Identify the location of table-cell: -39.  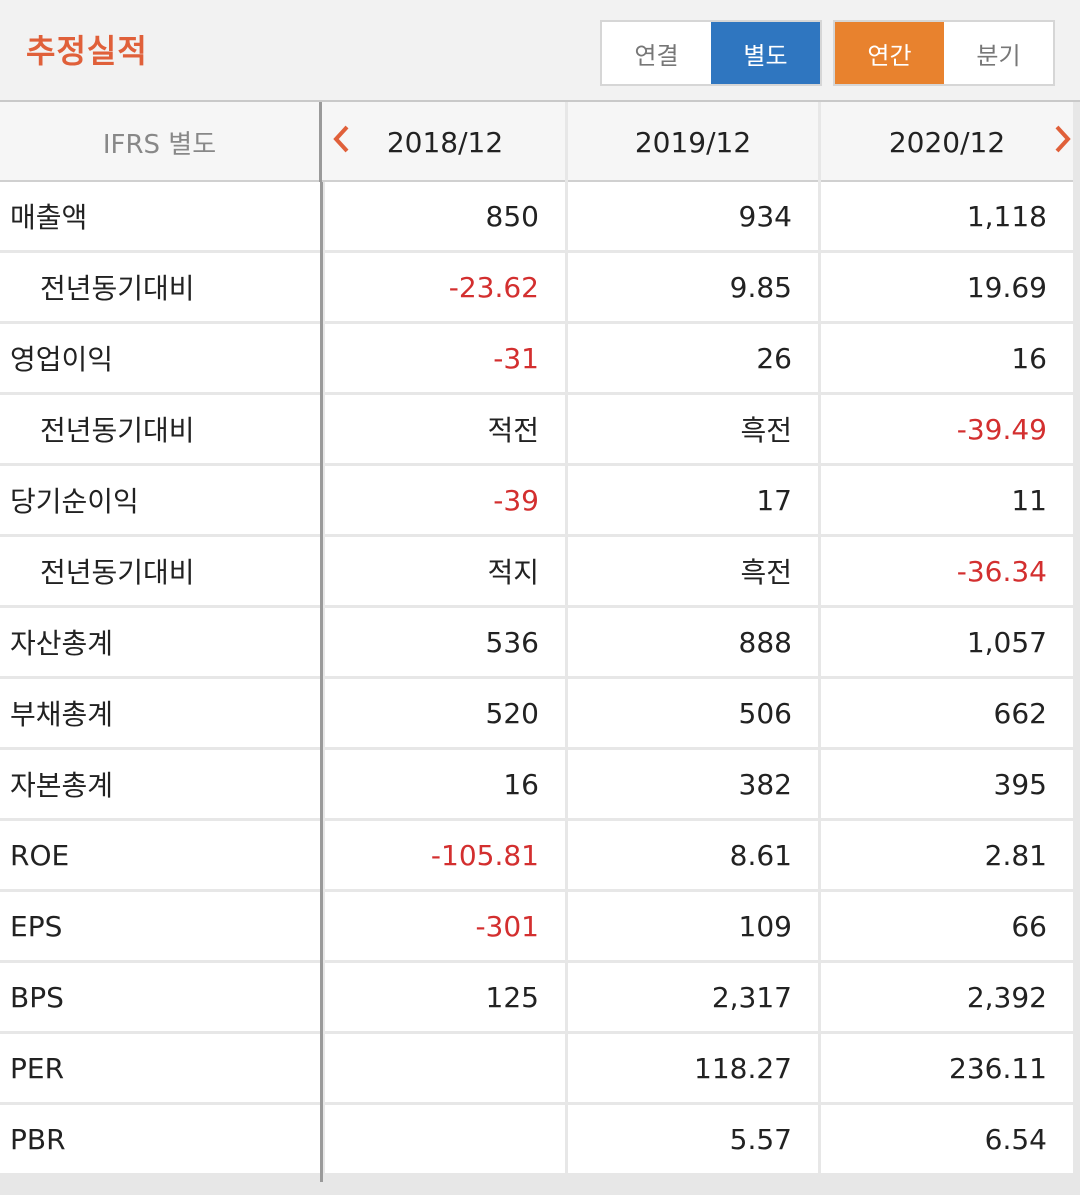
(445, 500).